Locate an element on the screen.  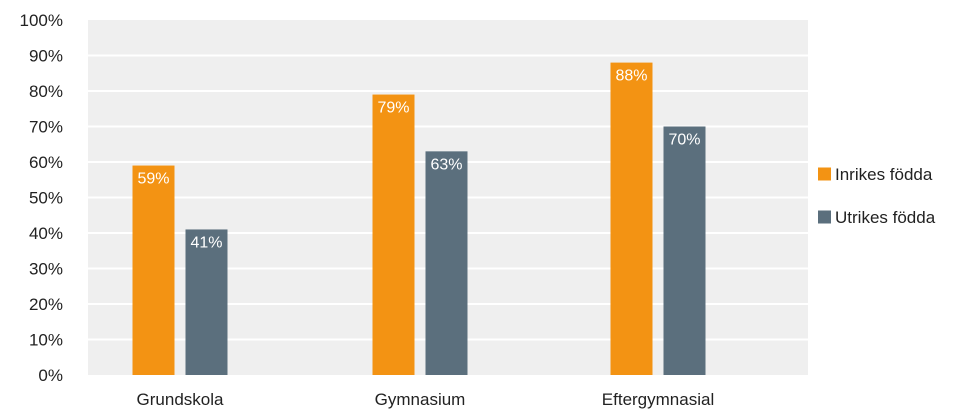
x-tick-label: Grundskola is located at coordinates (180, 399).